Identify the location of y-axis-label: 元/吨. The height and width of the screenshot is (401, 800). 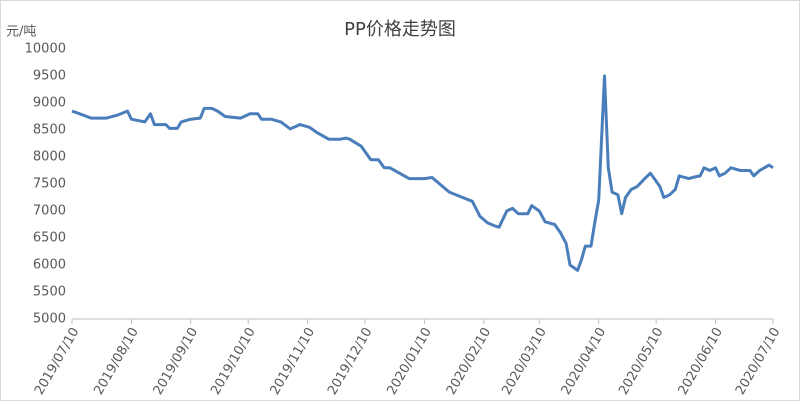
(21, 32).